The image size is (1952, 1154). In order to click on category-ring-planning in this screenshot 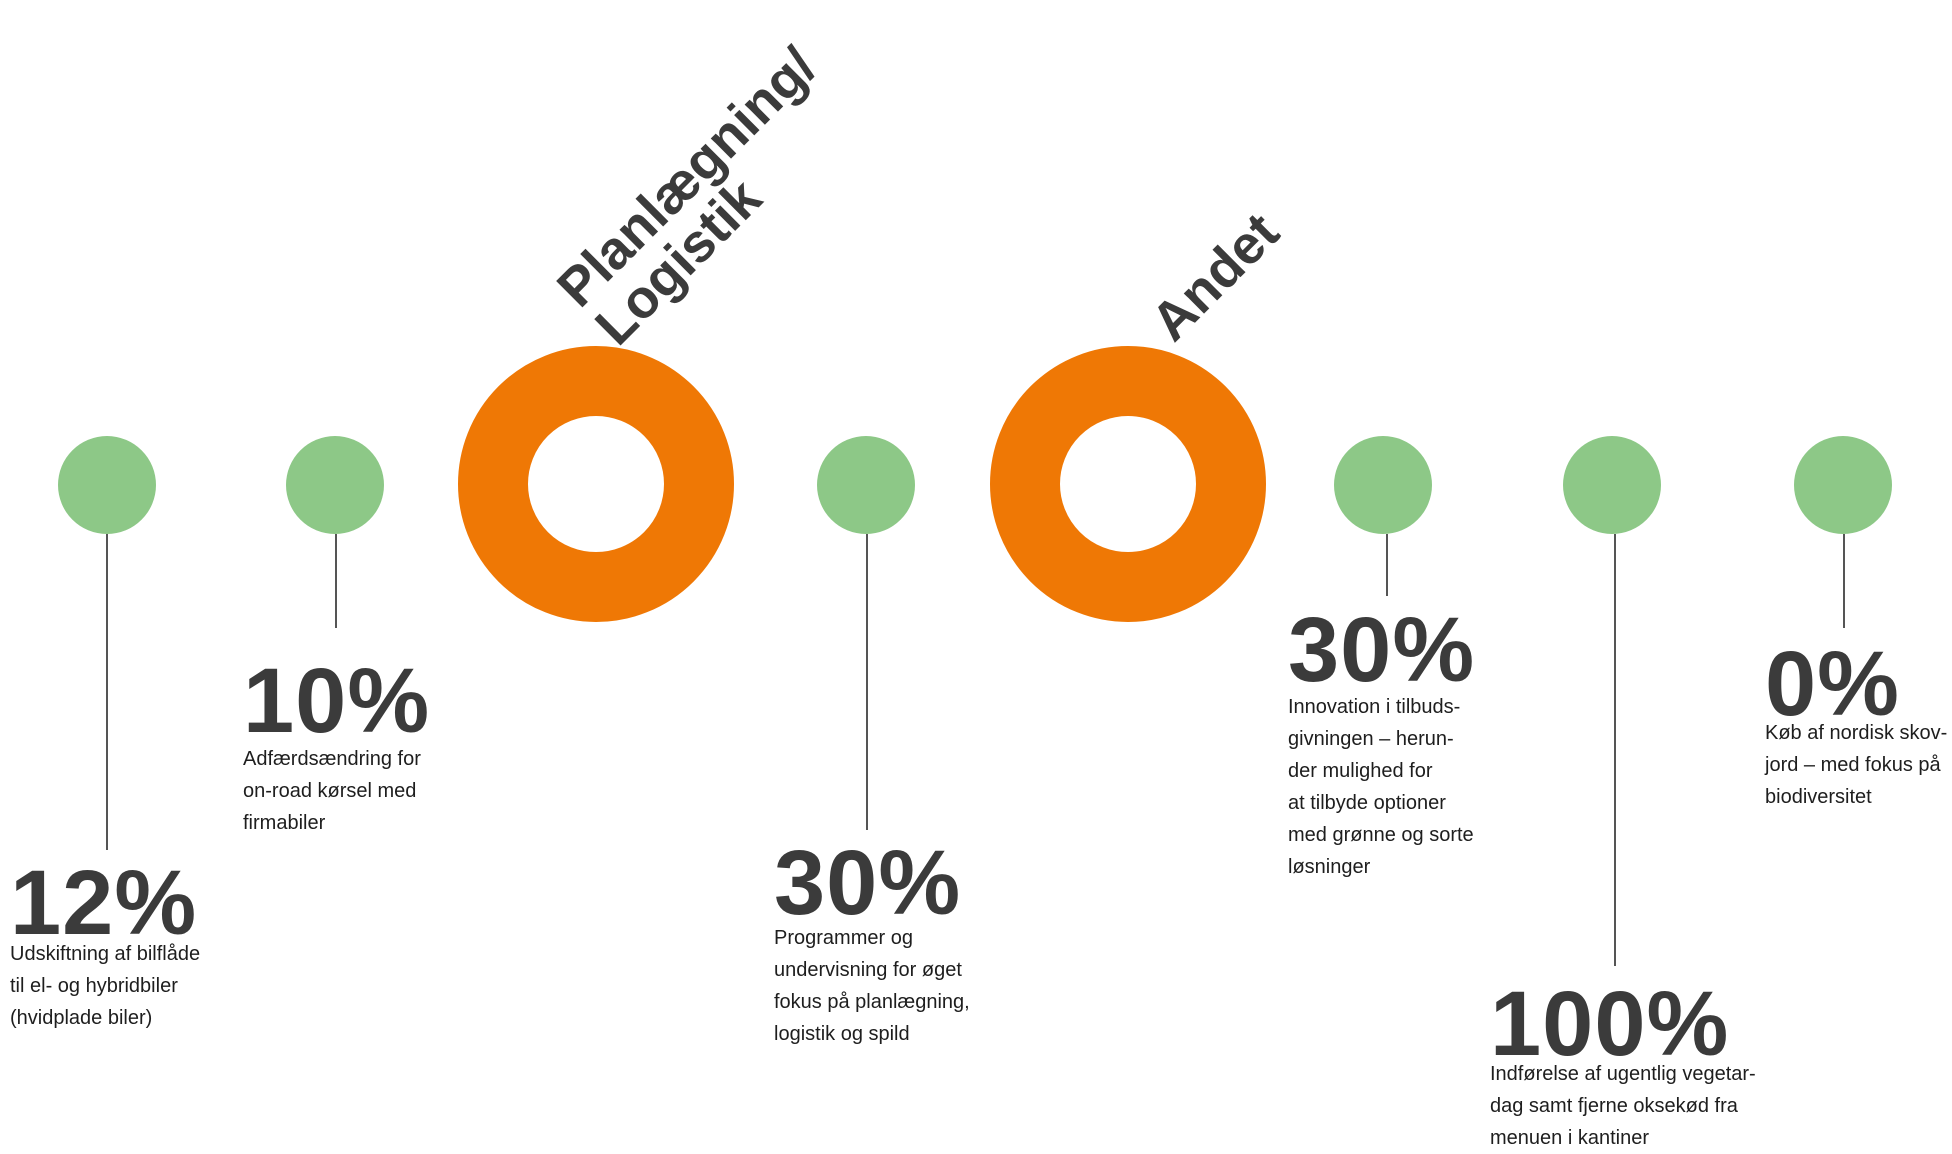, I will do `click(596, 484)`.